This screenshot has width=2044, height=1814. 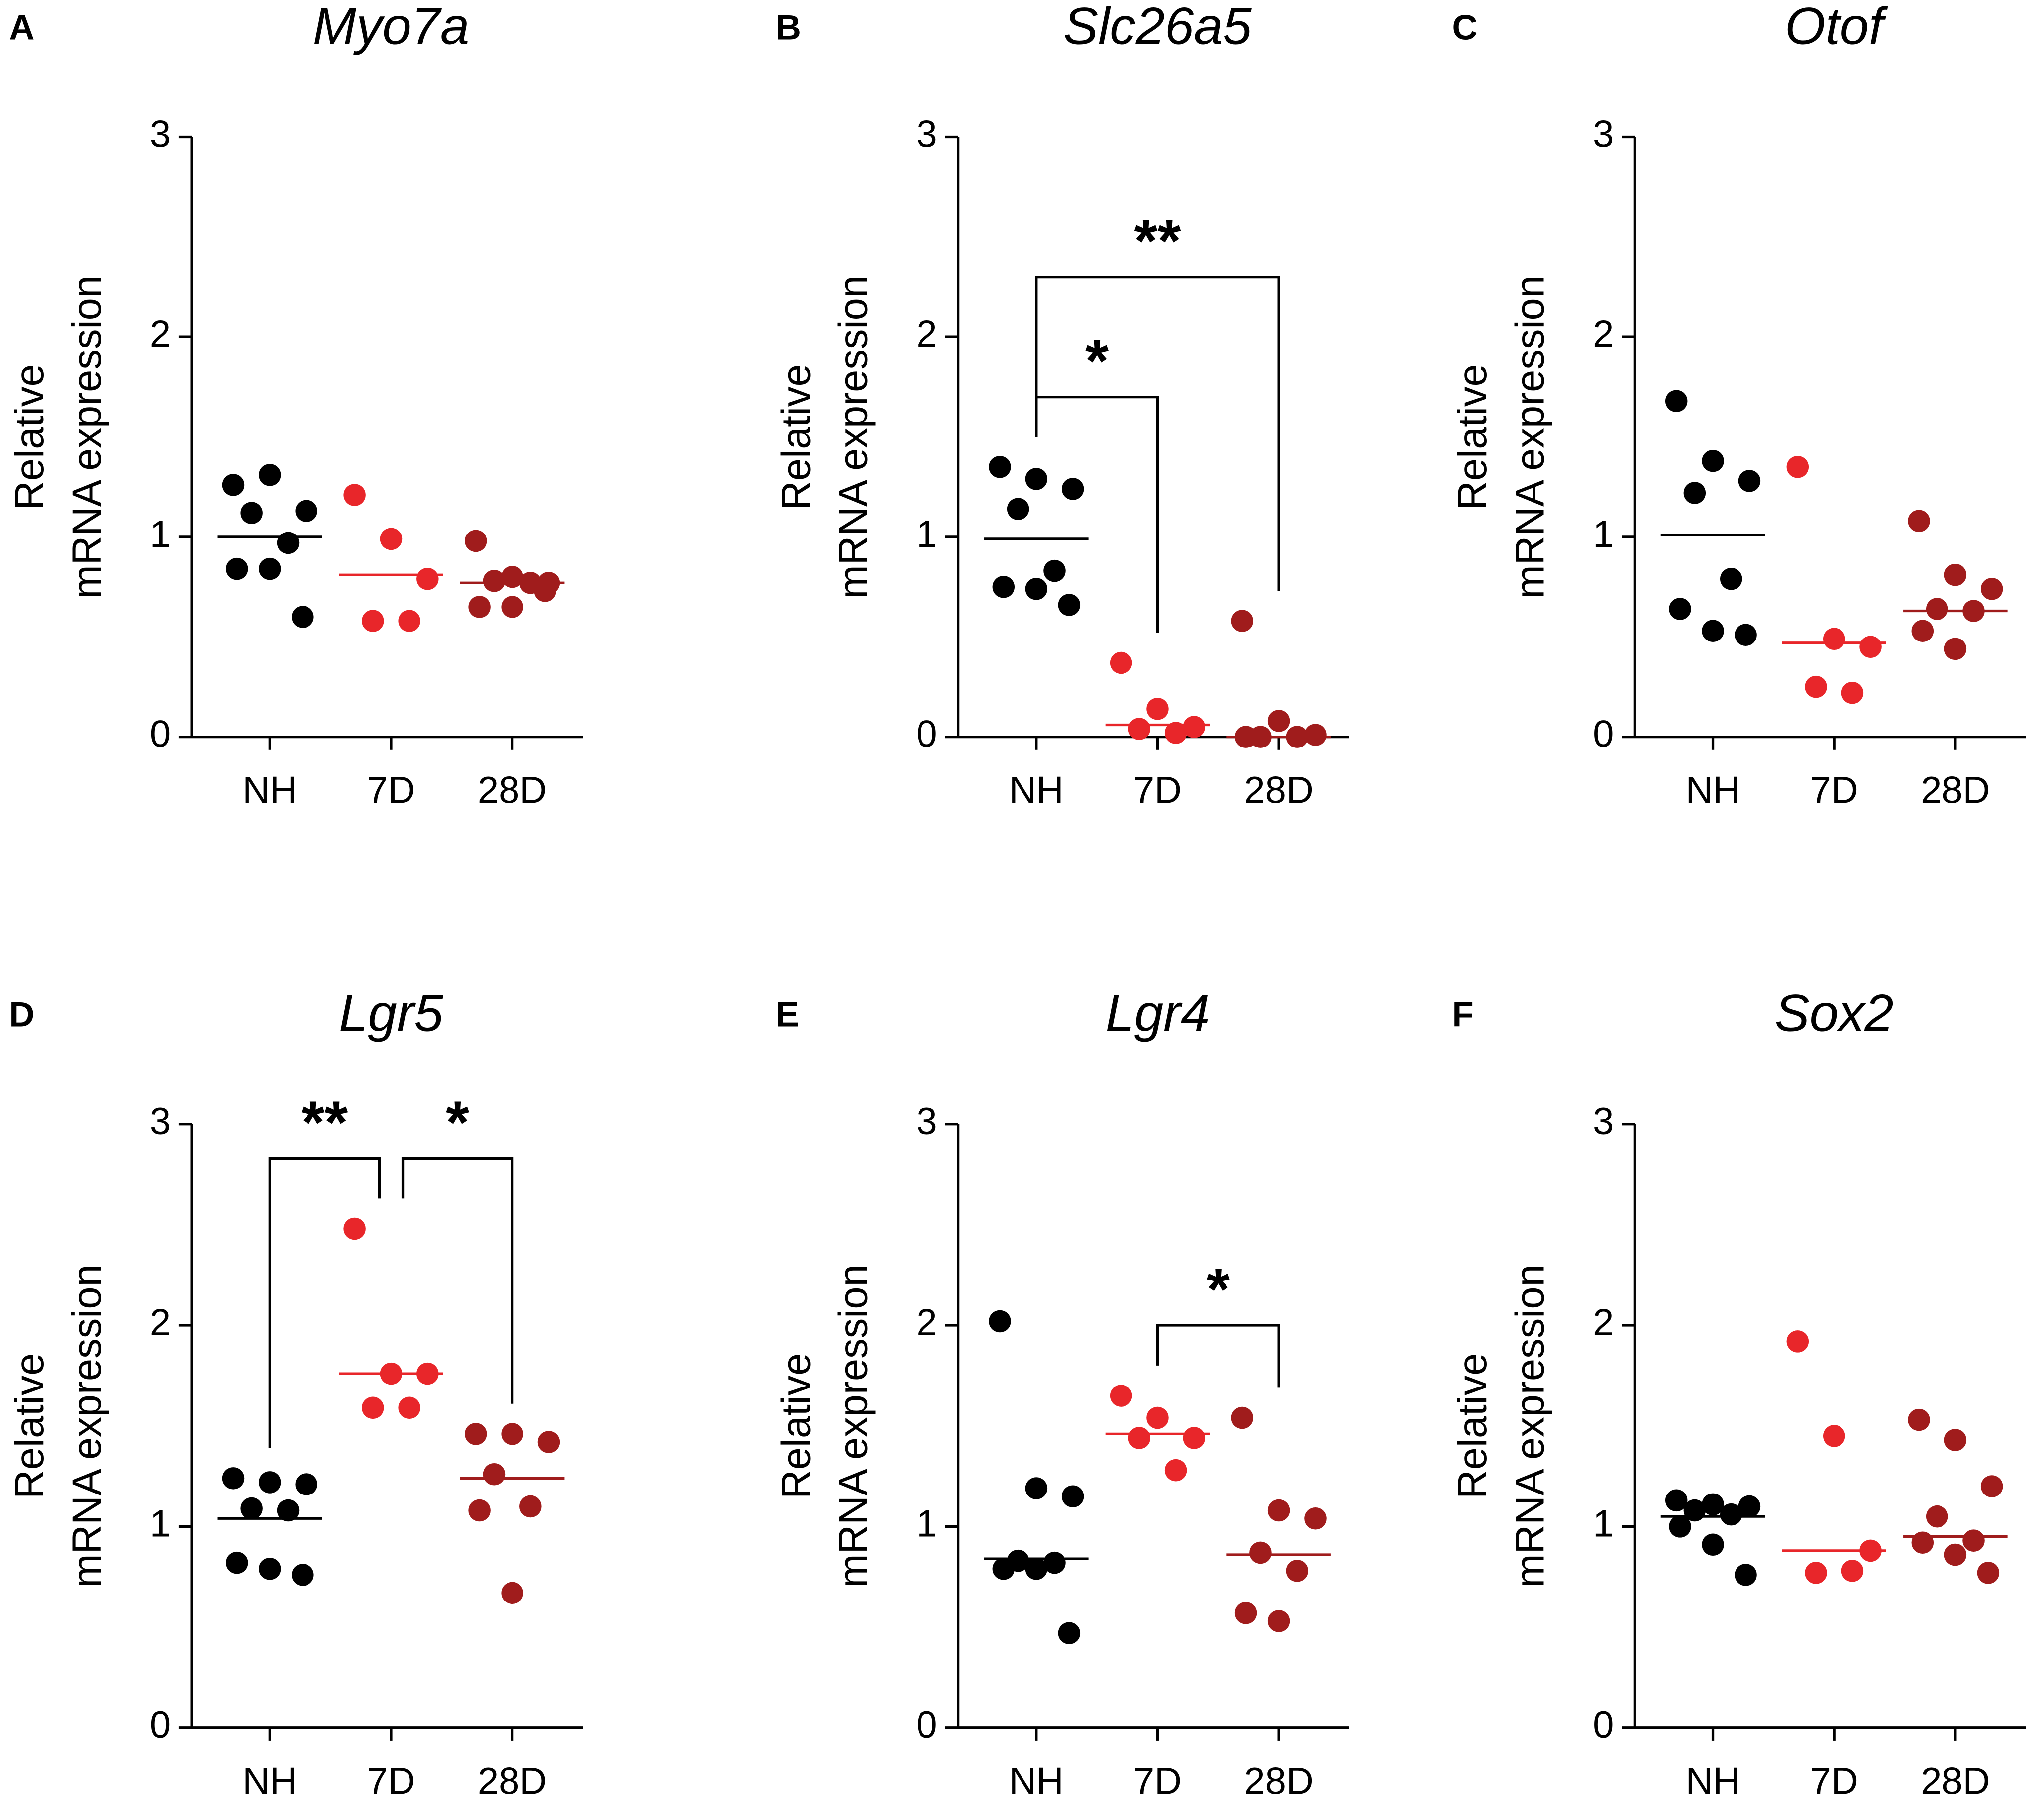 What do you see at coordinates (1834, 1013) in the screenshot?
I see `chart-title: Sox2` at bounding box center [1834, 1013].